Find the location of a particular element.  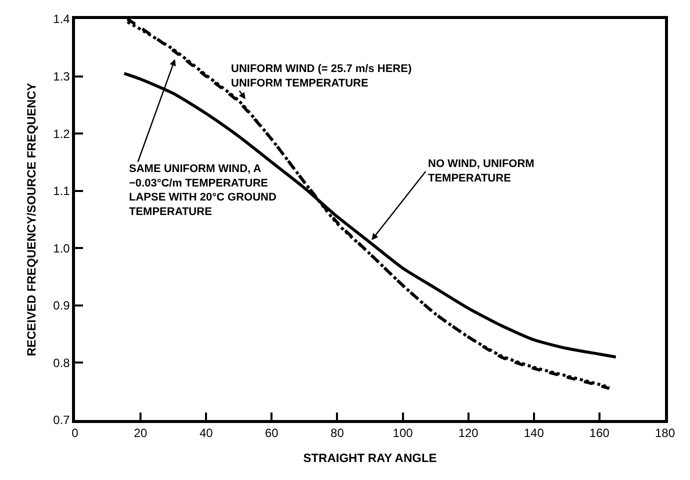

annotation: SAME UNIFORM WIND, A −0.03°C/m TEMPERATURE LAPSE WITH 20°C GROUND TEMPERATURE is located at coordinates (202, 190).